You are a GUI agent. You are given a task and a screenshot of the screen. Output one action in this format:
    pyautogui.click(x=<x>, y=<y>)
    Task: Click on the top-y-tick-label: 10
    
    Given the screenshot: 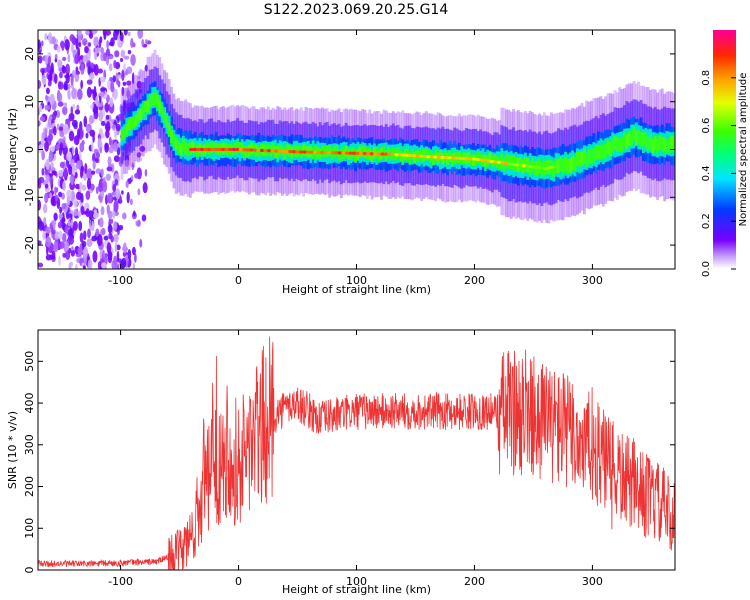 What is the action you would take?
    pyautogui.click(x=29, y=102)
    